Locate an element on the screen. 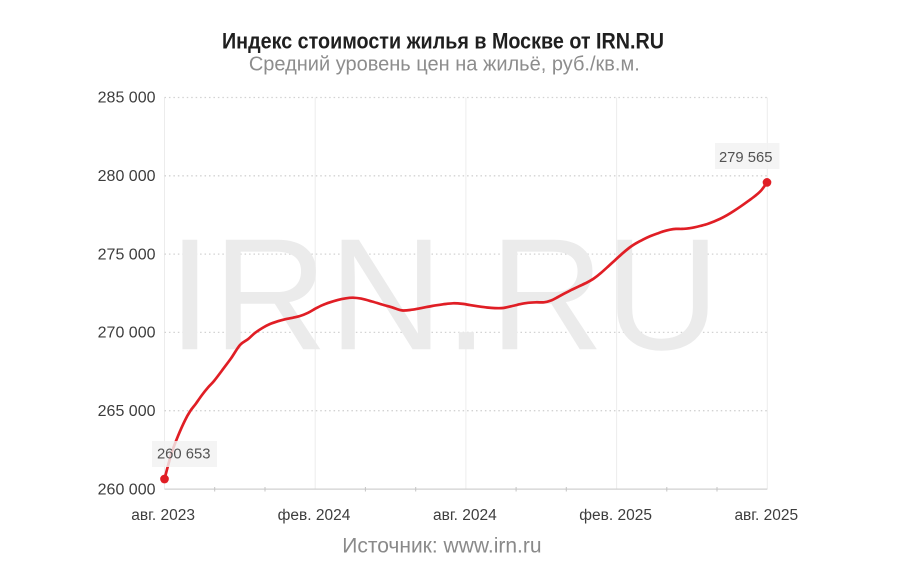  svg-text: 260 653 is located at coordinates (184, 455).